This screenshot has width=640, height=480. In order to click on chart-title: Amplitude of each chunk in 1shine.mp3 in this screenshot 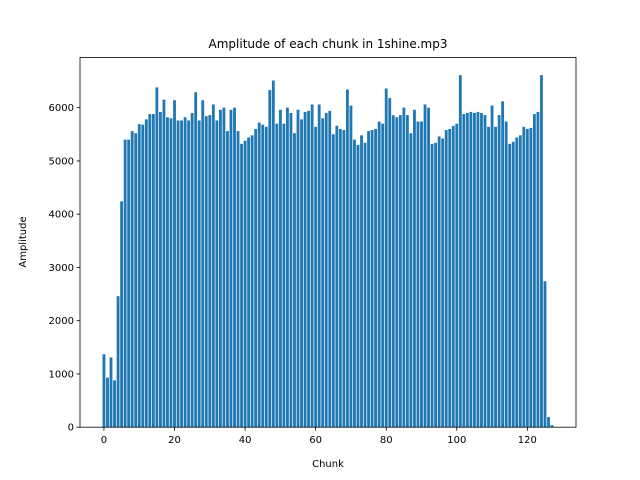, I will do `click(328, 44)`.